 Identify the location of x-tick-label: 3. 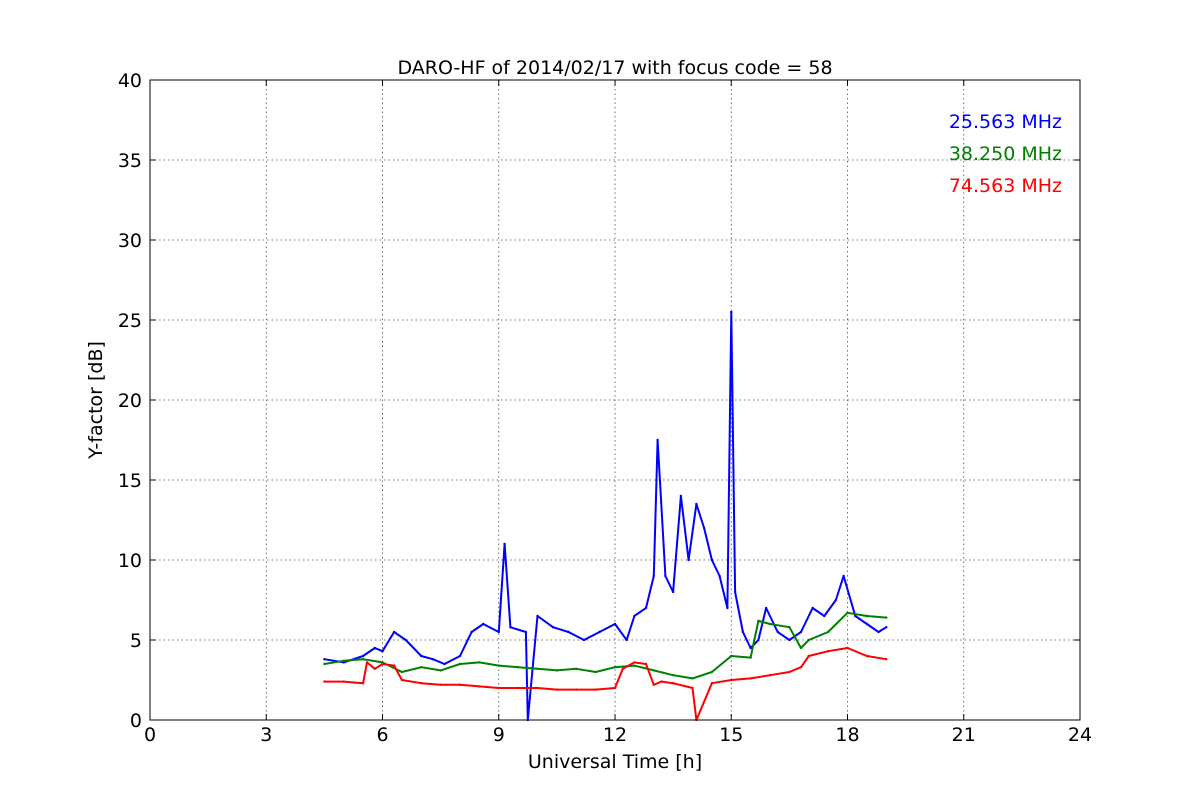
(266, 735).